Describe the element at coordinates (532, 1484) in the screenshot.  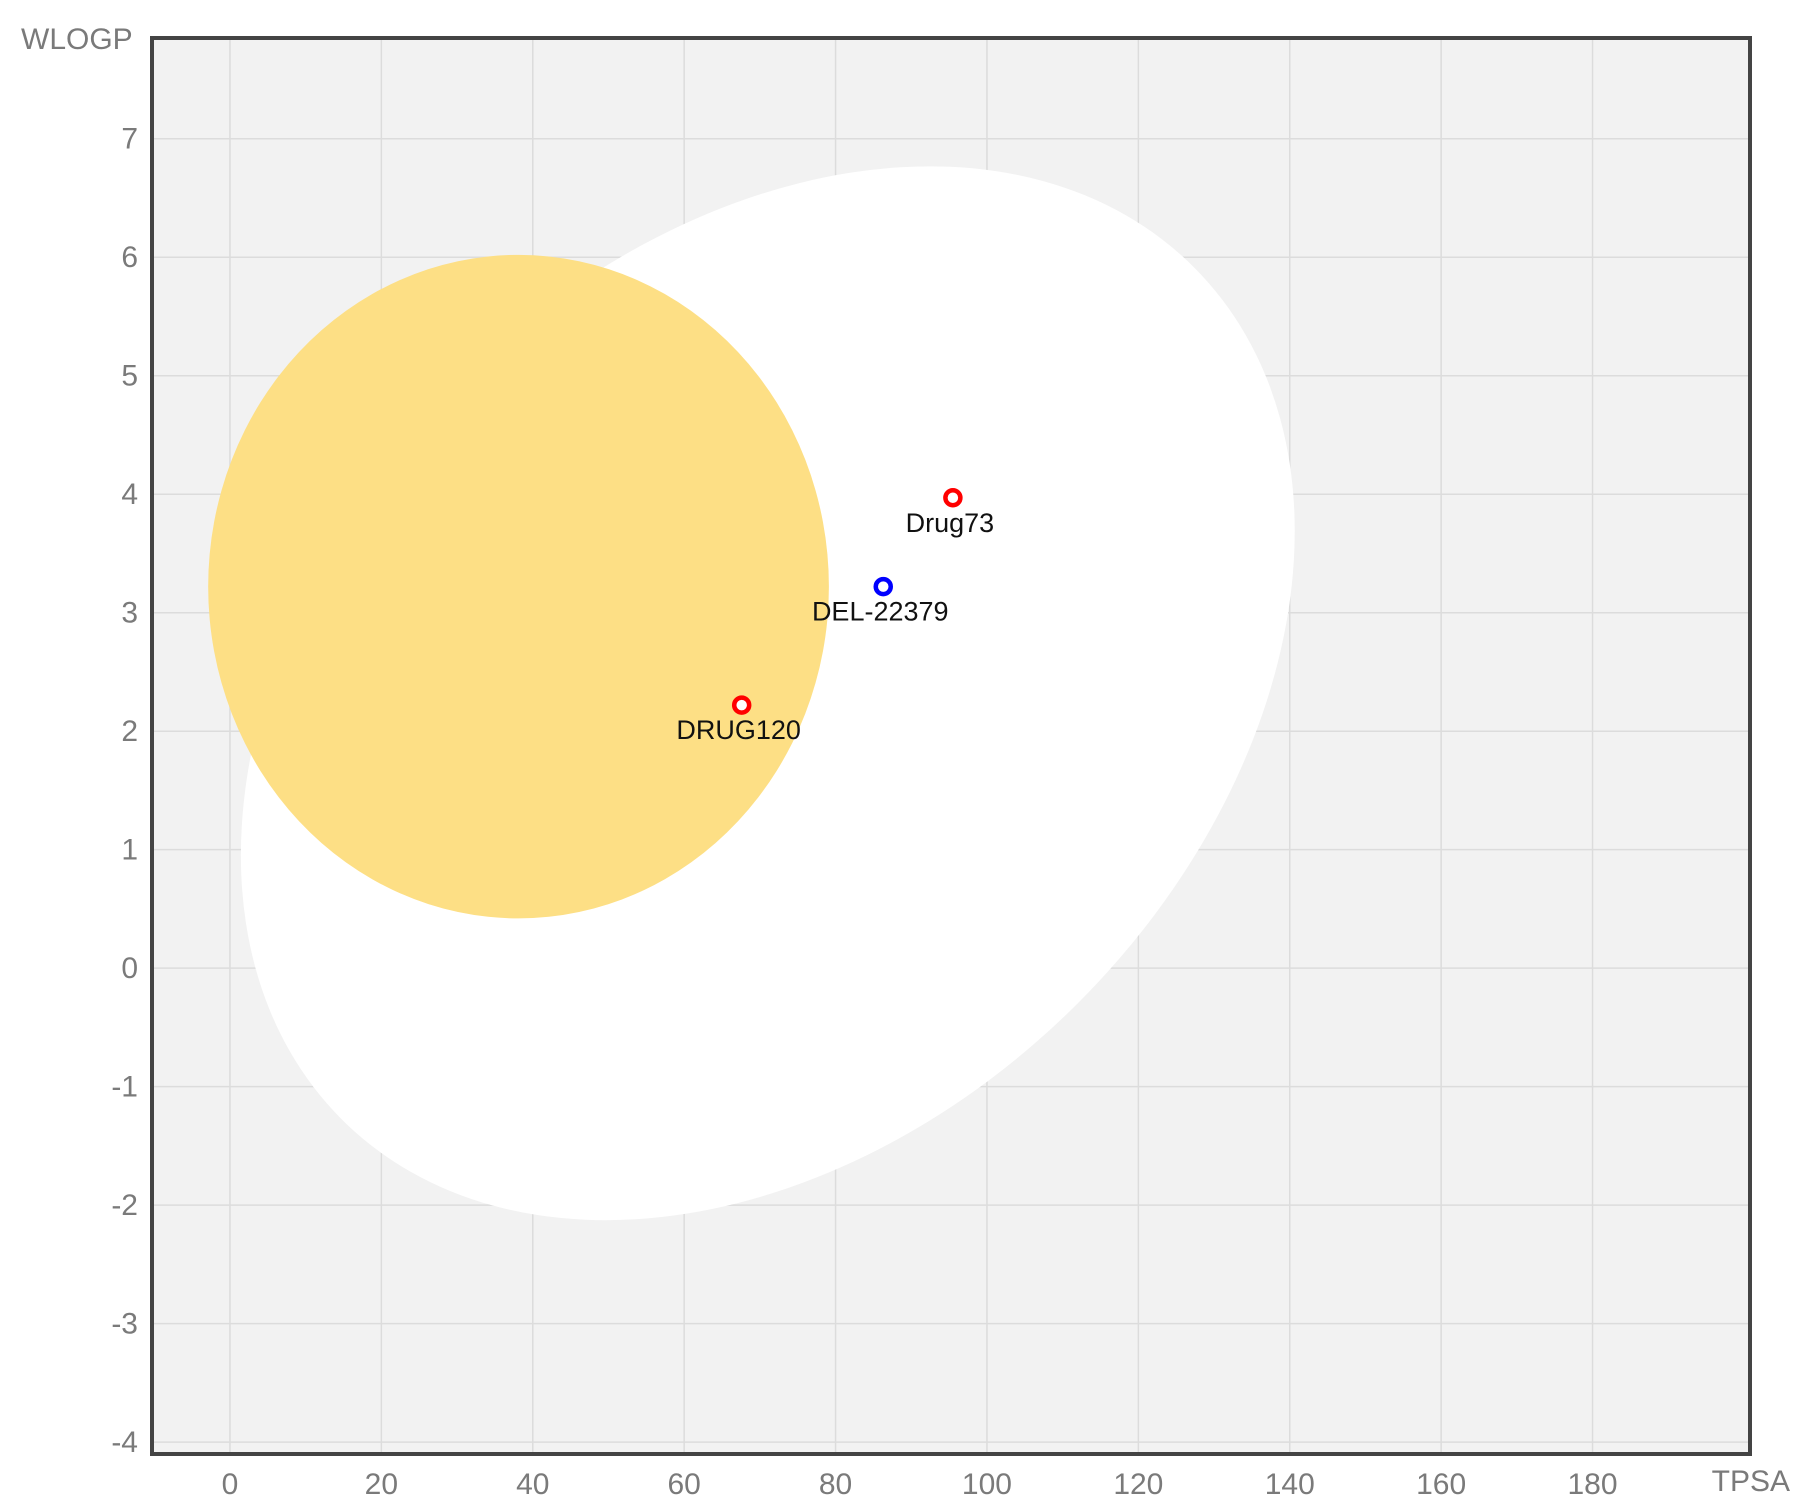
I see `x-tick-label: 40` at that location.